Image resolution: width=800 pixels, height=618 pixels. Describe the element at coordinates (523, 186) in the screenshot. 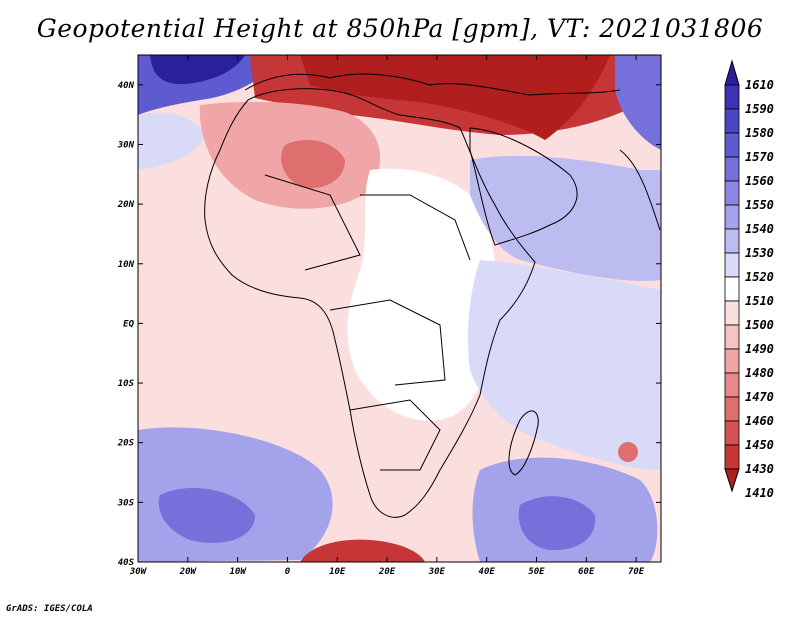

I see `arabia-coast` at that location.